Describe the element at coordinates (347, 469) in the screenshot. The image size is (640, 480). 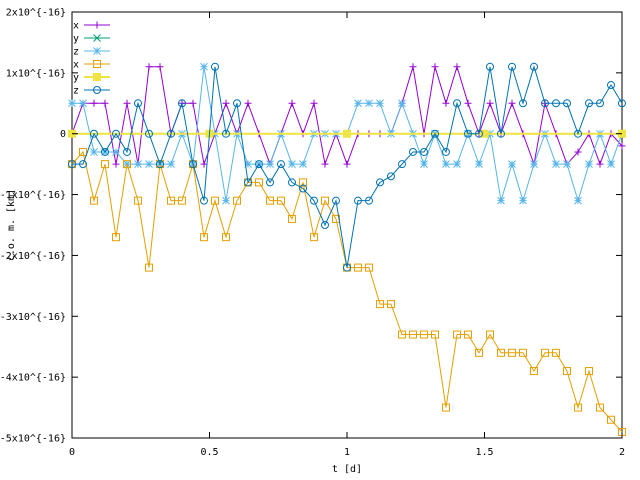
I see `x-axis-label: t [d]` at that location.